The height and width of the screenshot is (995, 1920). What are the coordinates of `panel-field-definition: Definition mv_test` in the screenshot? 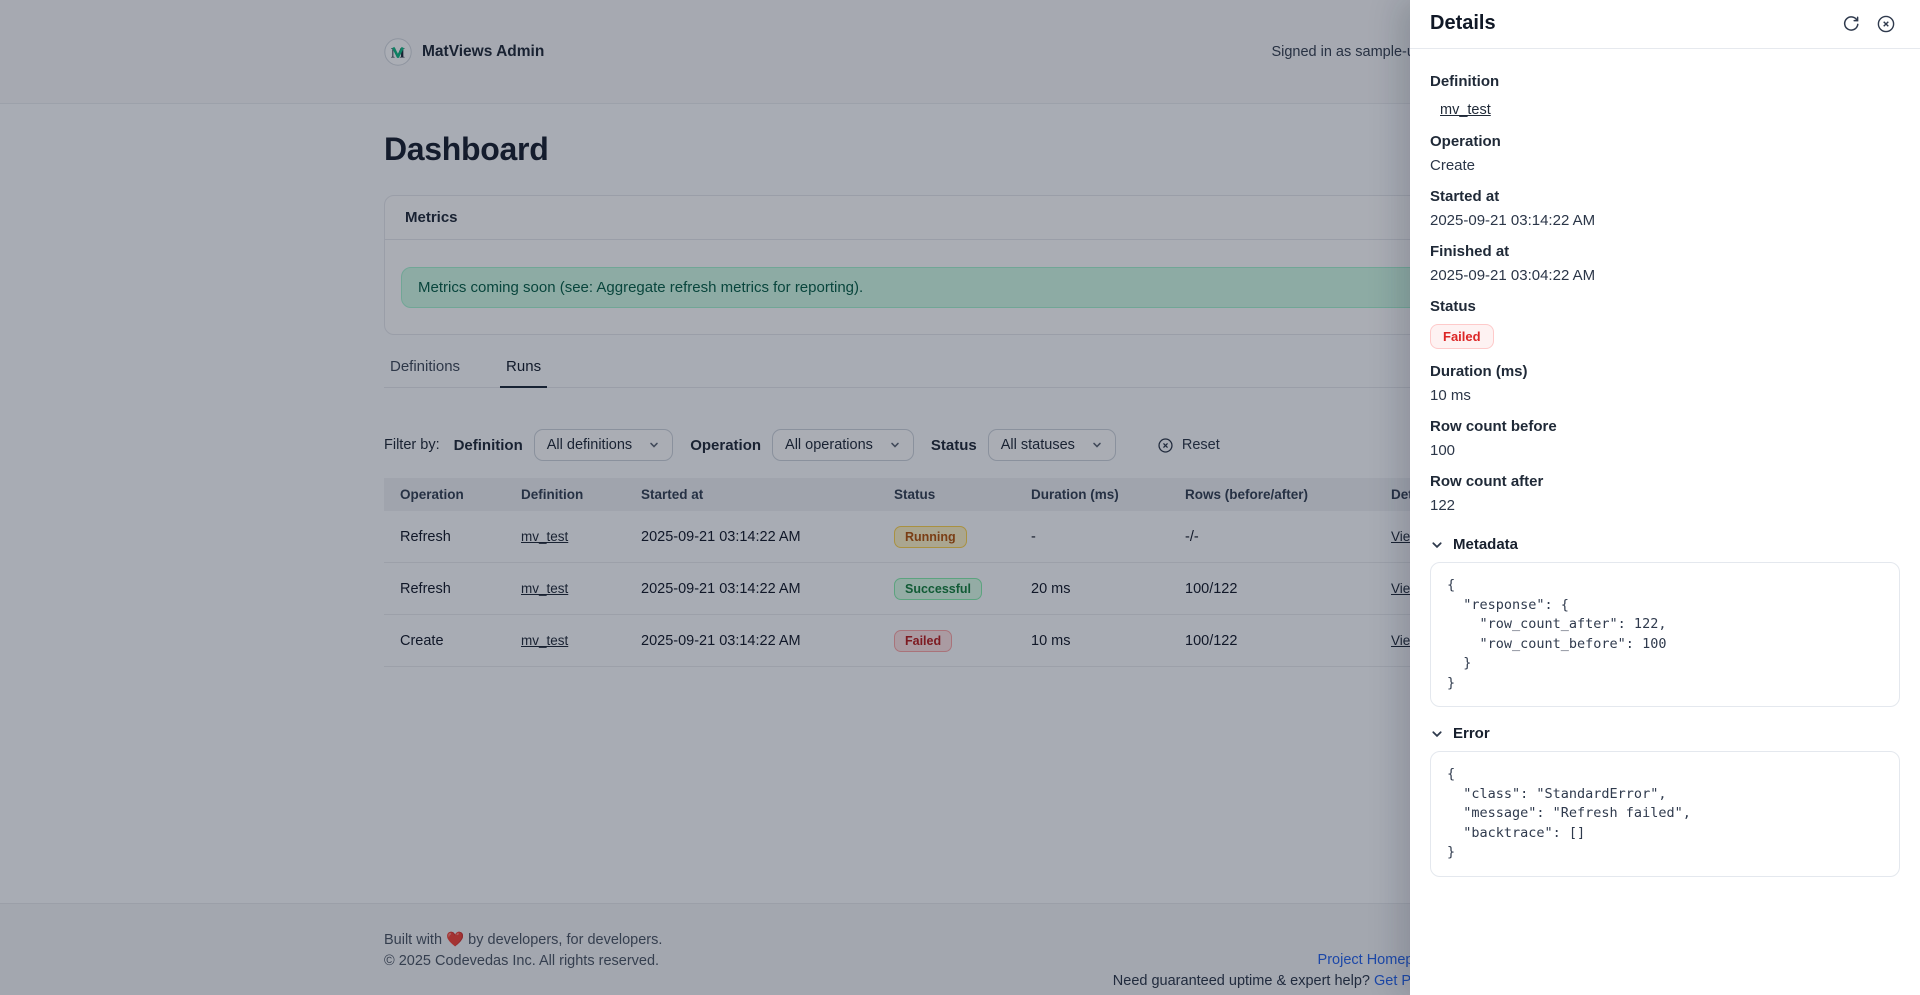 It's located at (1665, 100).